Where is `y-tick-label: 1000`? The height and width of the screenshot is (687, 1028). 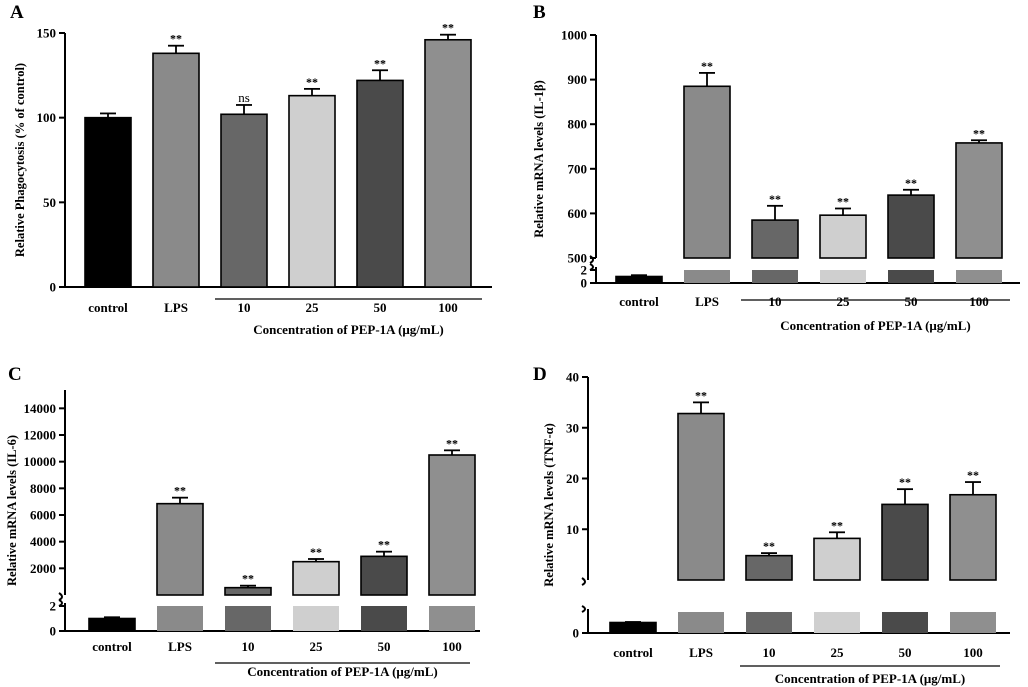 y-tick-label: 1000 is located at coordinates (574, 35).